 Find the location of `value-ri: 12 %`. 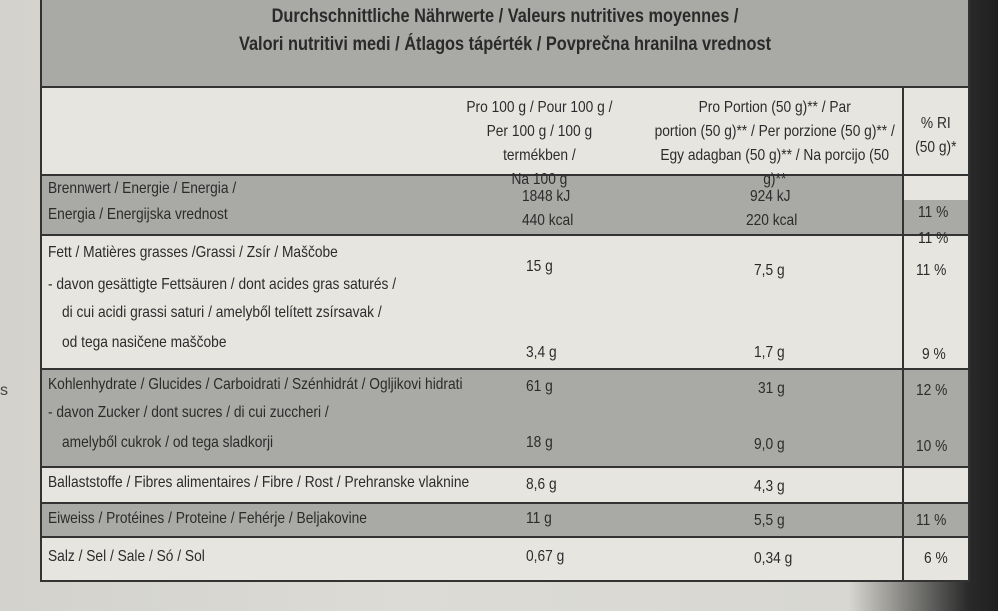

value-ri: 12 % is located at coordinates (932, 390).